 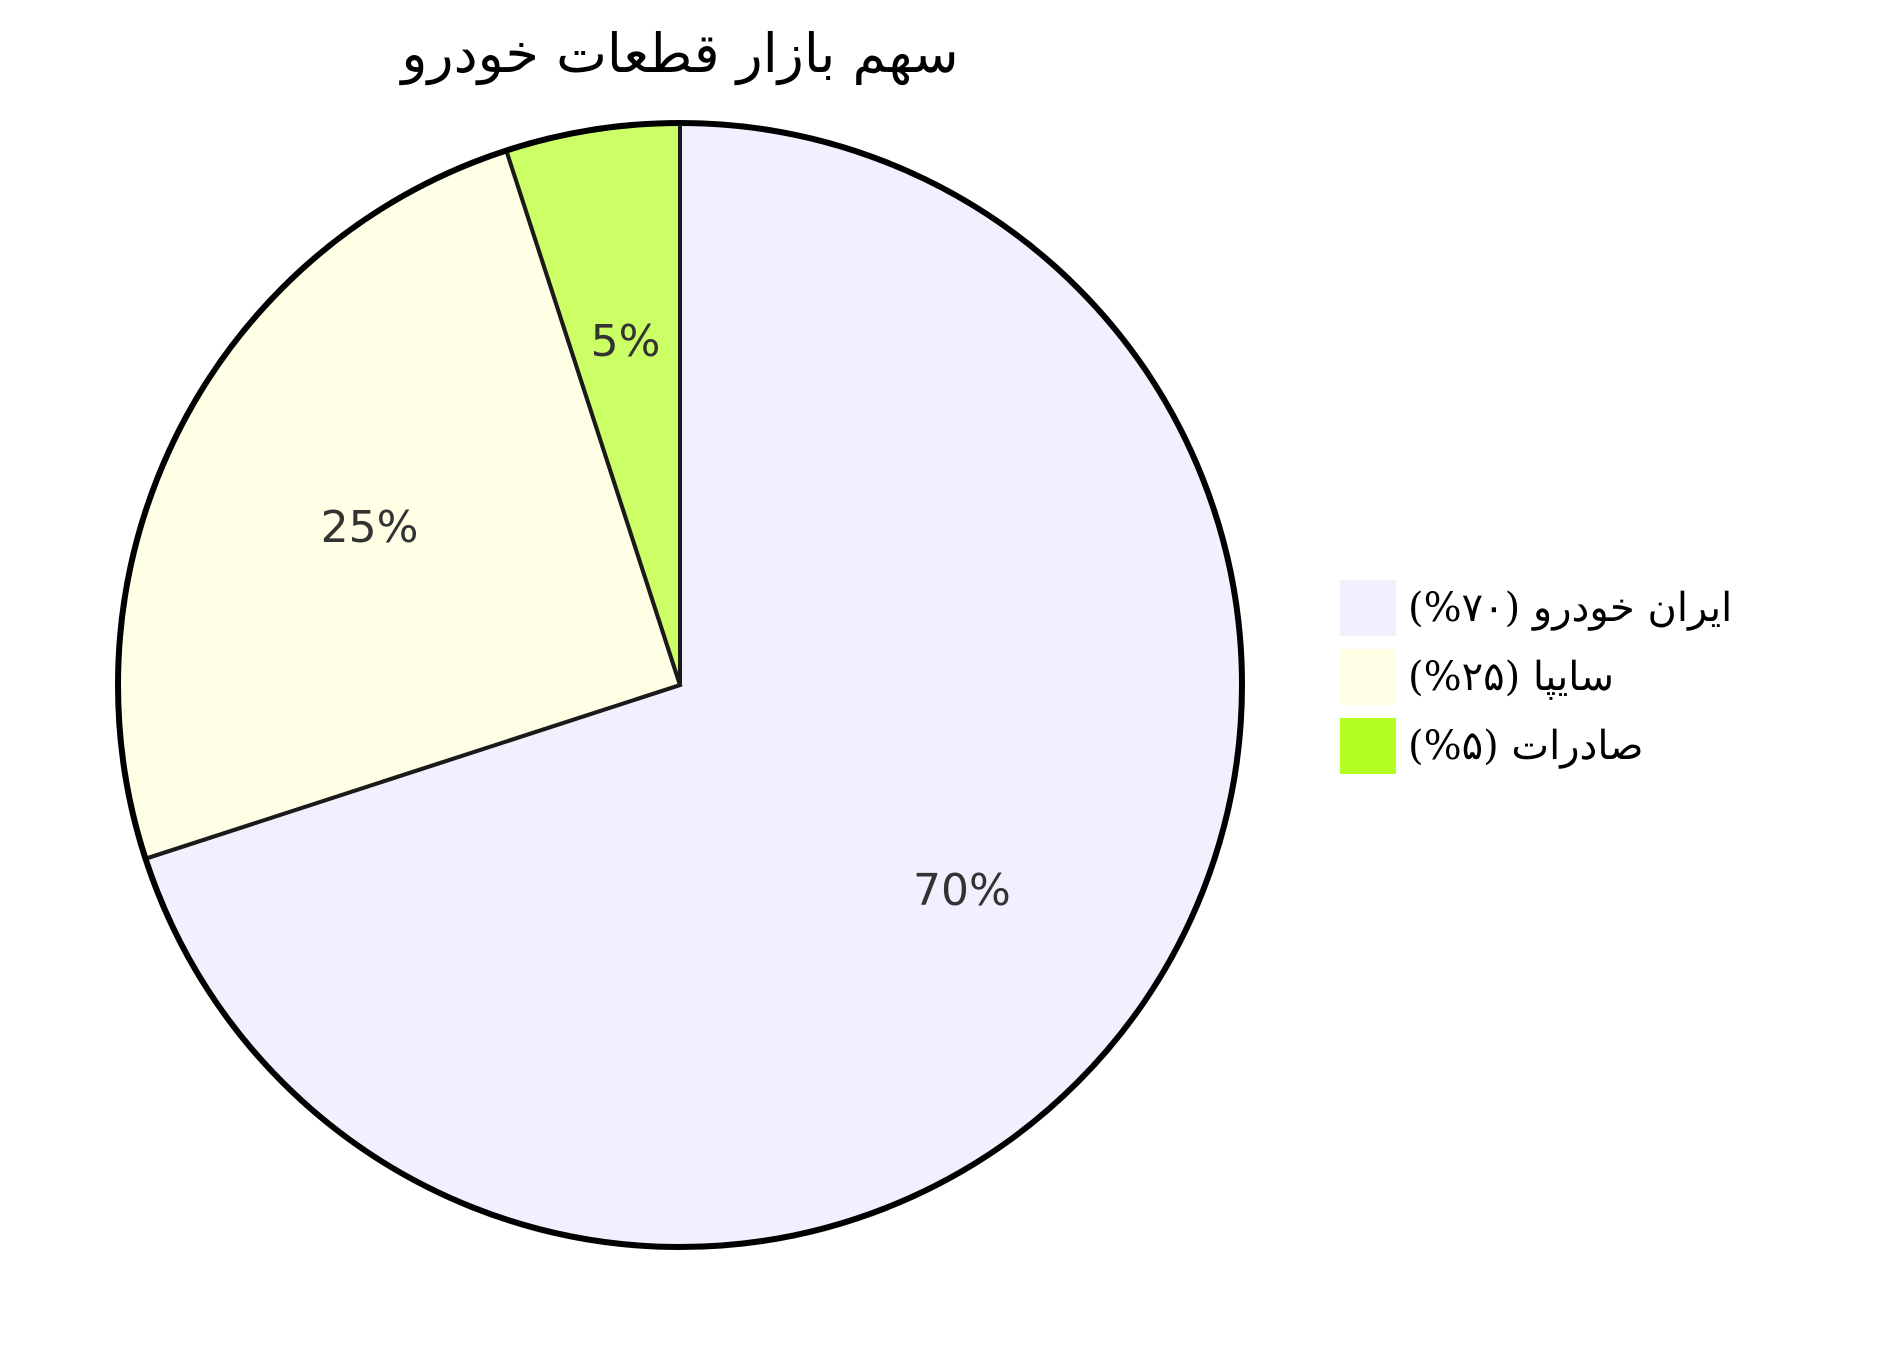 I want to click on legend-label-1: ایران خودرو (۷۰%), so click(x=1570, y=608).